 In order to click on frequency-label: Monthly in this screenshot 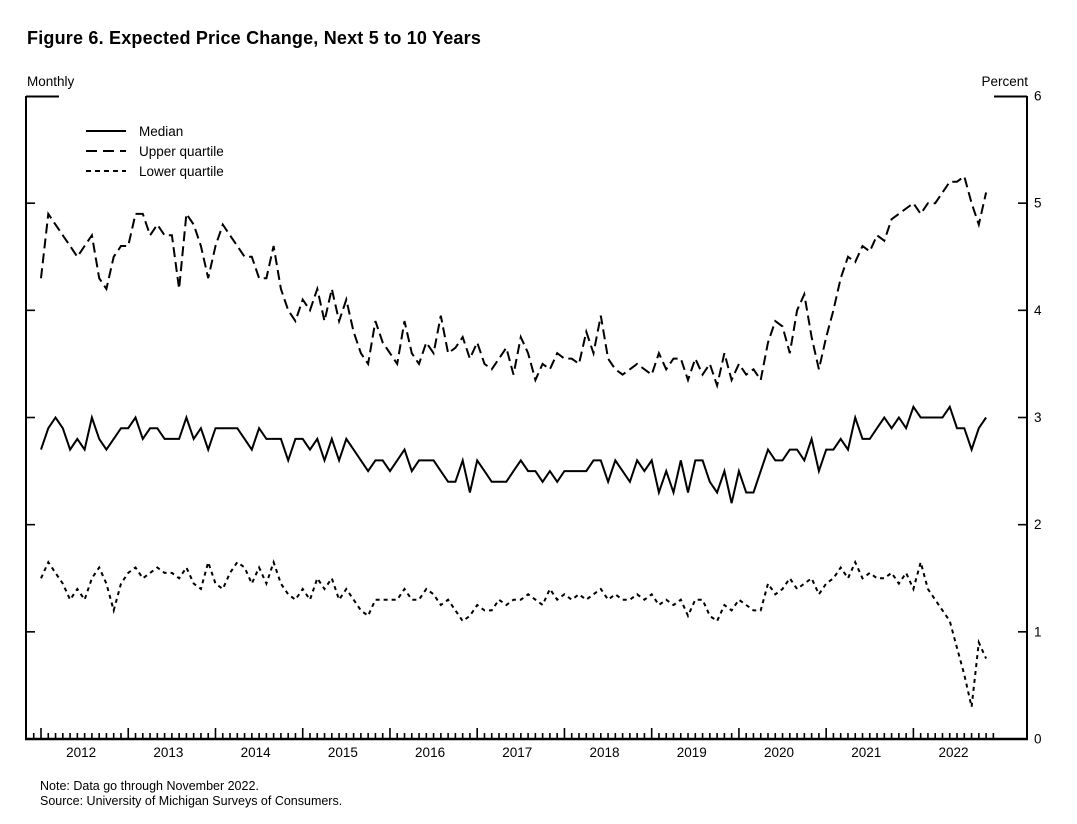, I will do `click(51, 81)`.